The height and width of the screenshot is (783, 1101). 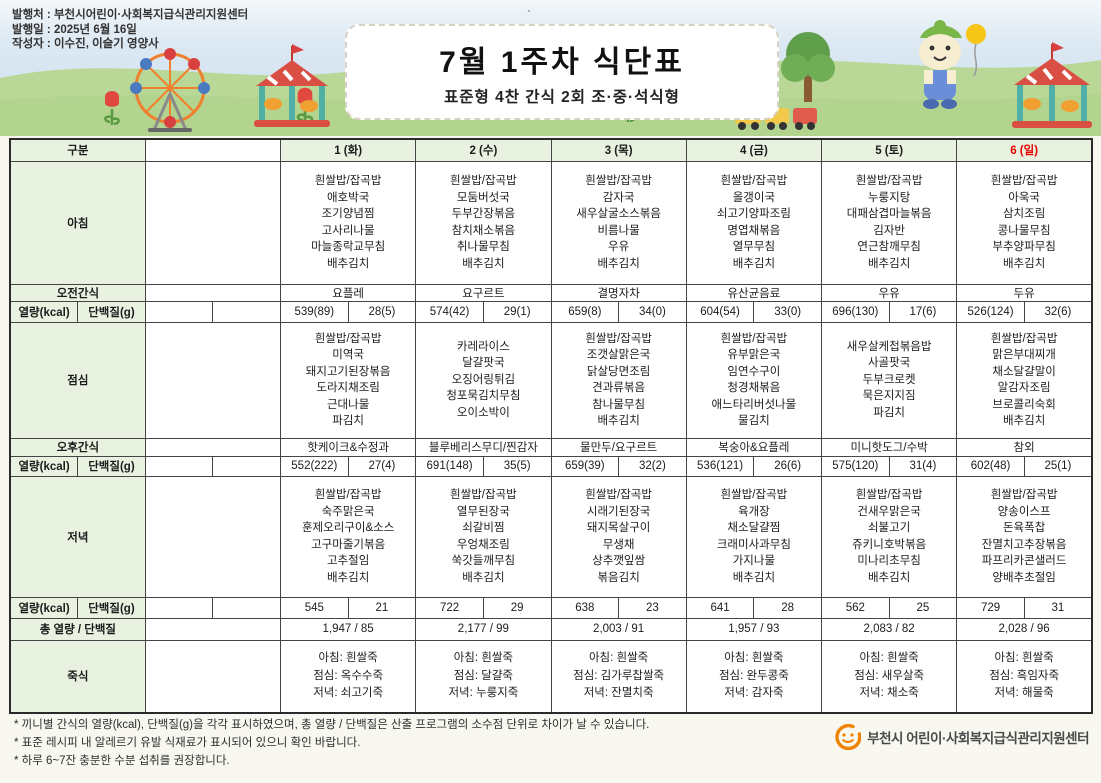 I want to click on menu-line: 사골팟국, so click(x=889, y=363).